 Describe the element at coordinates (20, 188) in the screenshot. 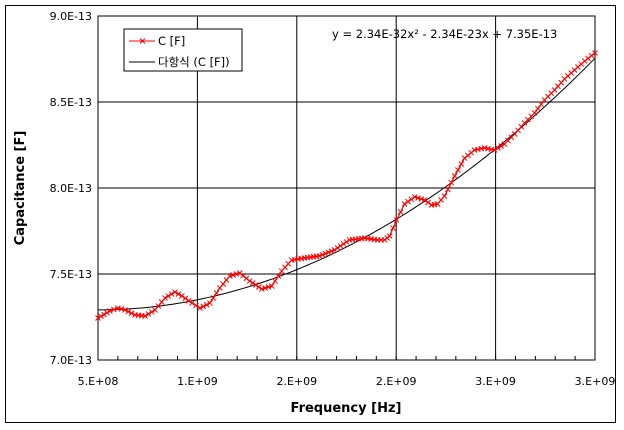

I see `y-axis-title: Capacitance [F]` at that location.